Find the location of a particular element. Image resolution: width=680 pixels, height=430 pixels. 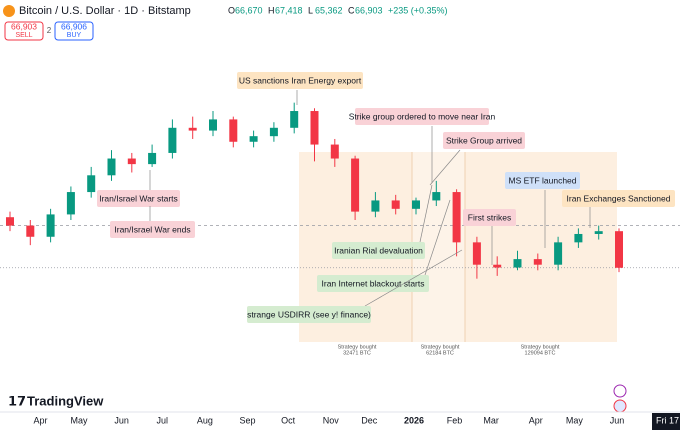

change: +235 (+0.35%) is located at coordinates (418, 10).